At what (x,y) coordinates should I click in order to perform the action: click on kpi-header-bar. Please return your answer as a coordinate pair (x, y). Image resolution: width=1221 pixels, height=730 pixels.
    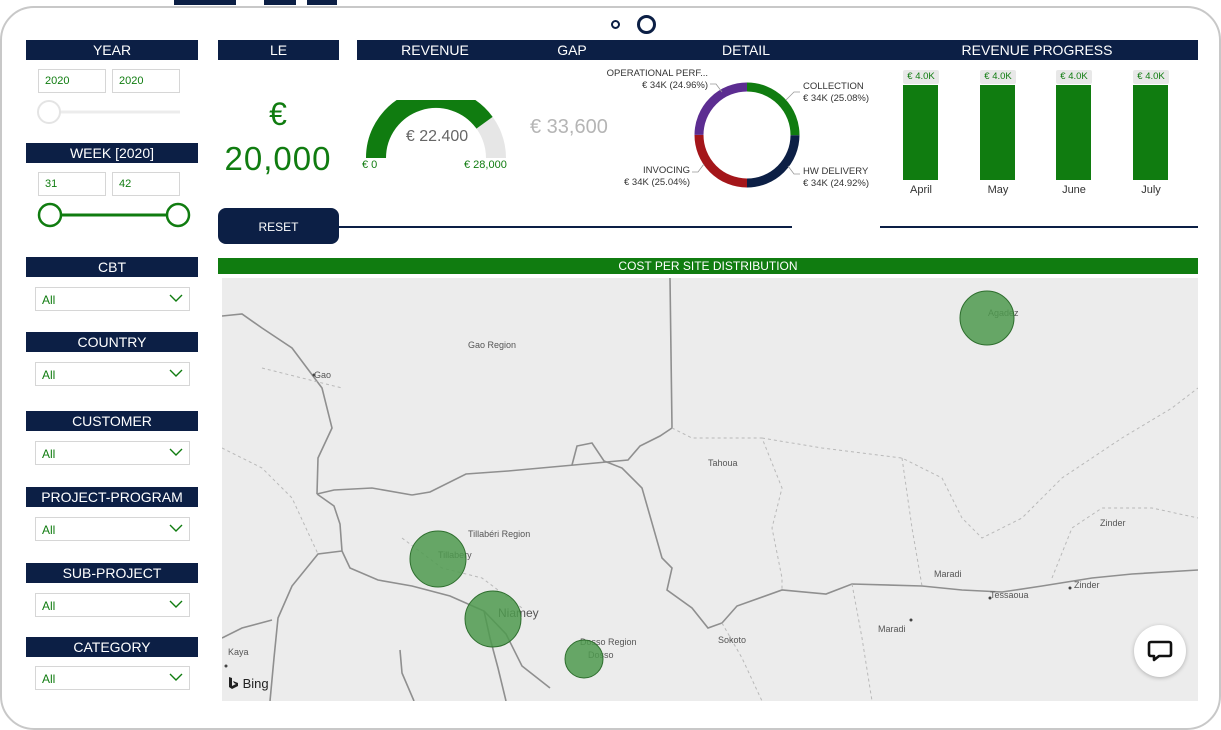
    Looking at the image, I should click on (777, 50).